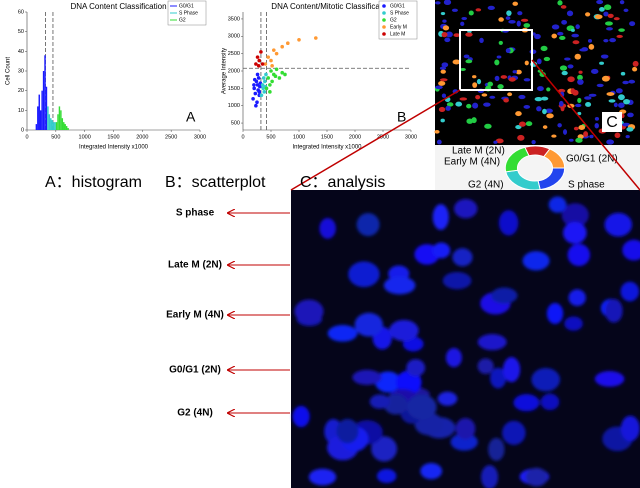 This screenshot has height=488, width=640. I want to click on legend-label: G0/G1, so click(186, 6).